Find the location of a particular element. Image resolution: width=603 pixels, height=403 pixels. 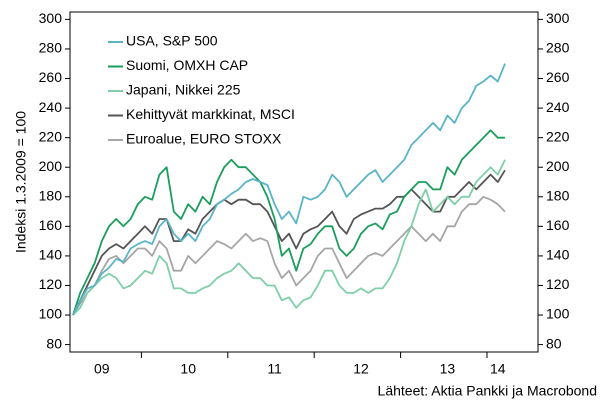

y2-tick-label: 80 is located at coordinates (554, 343).